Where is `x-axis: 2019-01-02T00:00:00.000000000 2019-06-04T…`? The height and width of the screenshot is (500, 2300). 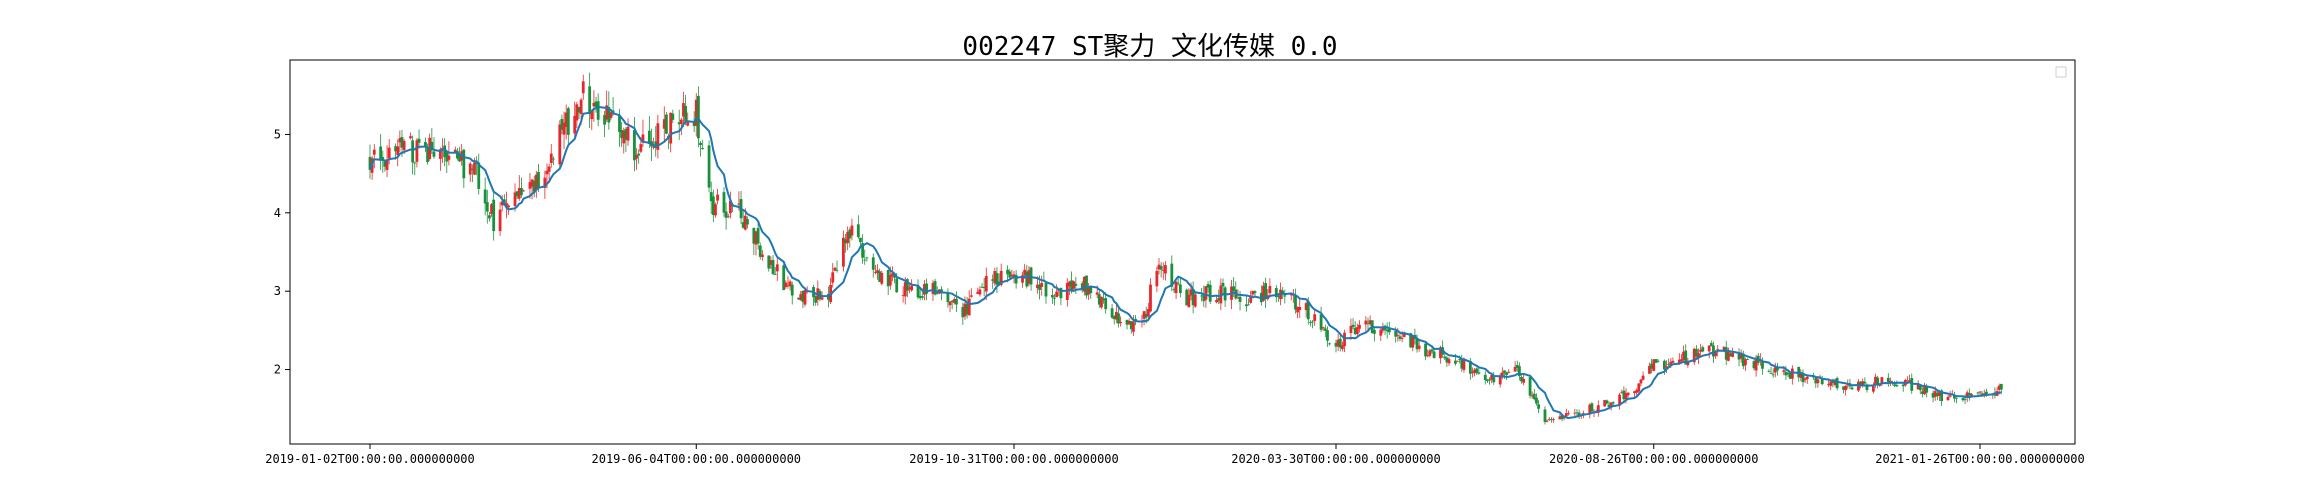
x-axis: 2019-01-02T00:00:00.000000000 2019-06-04T… is located at coordinates (1175, 455).